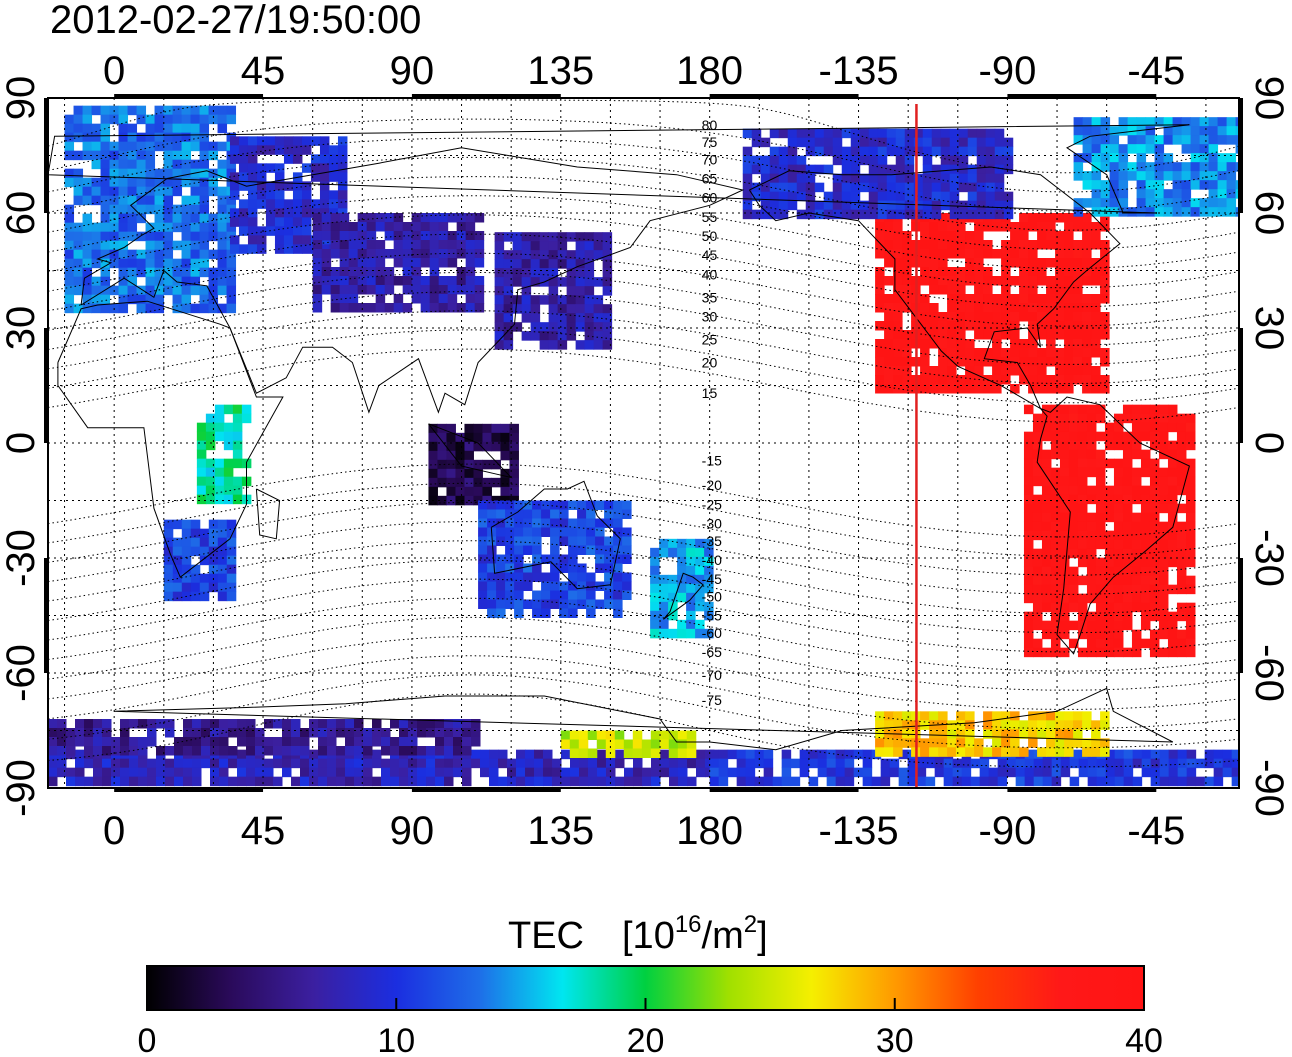  What do you see at coordinates (710, 159) in the screenshot?
I see `mag-lat-label: 70` at bounding box center [710, 159].